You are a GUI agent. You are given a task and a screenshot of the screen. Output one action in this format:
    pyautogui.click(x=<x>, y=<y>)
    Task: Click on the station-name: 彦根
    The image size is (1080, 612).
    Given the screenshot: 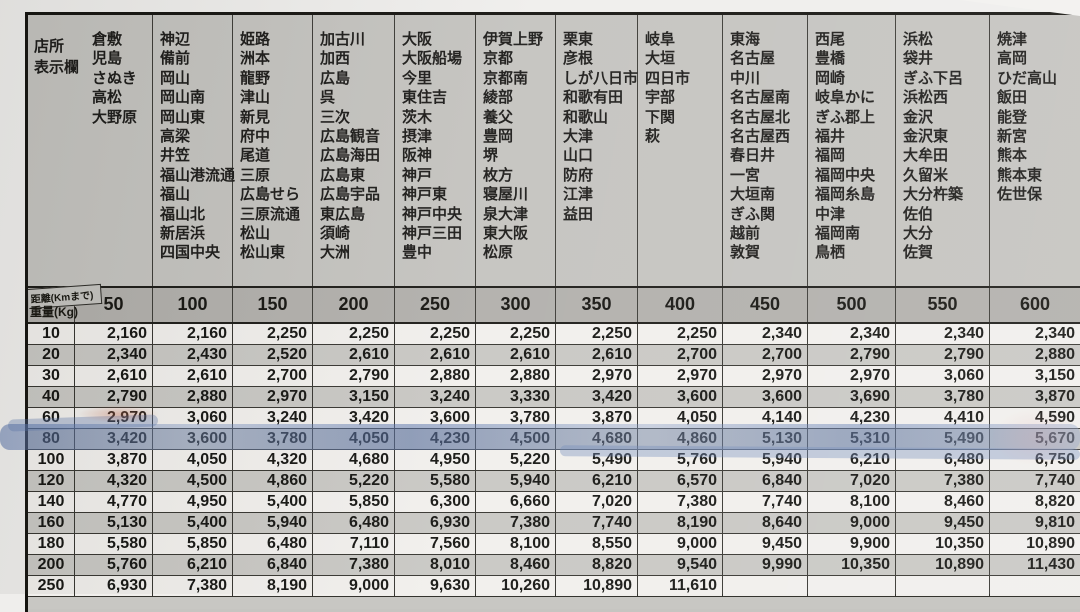 What is the action you would take?
    pyautogui.click(x=578, y=59)
    